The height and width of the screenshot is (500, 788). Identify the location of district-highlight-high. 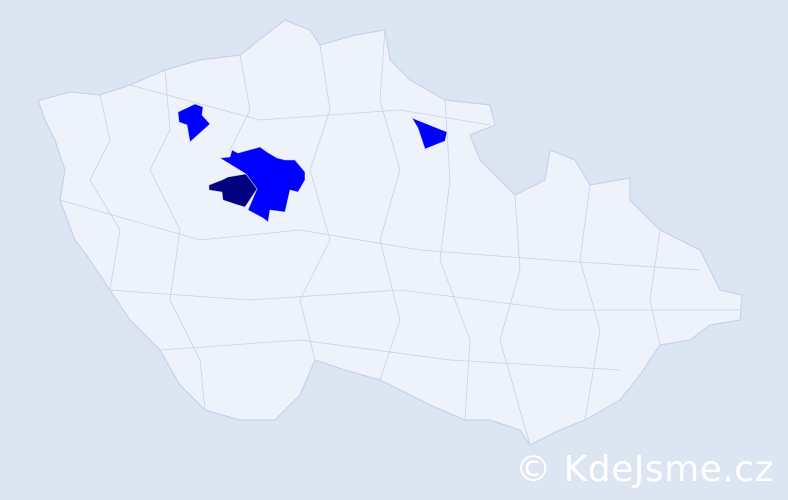
(233, 190).